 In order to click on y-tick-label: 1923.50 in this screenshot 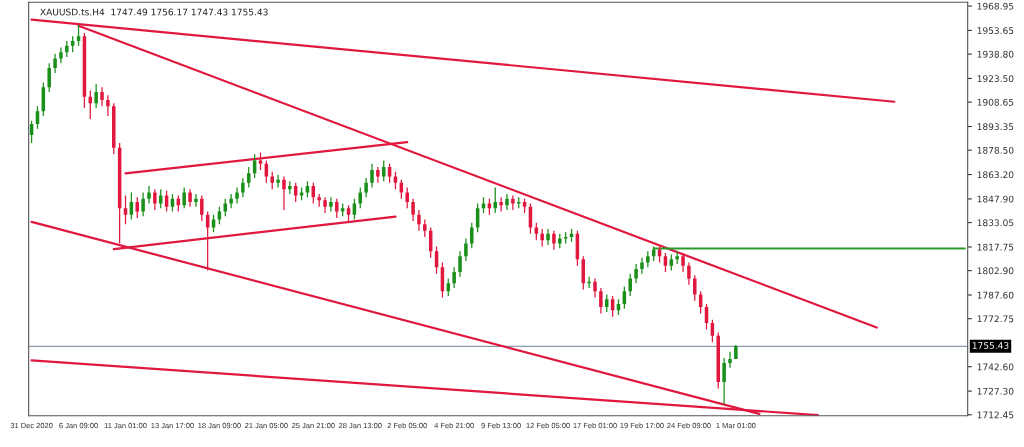, I will do `click(995, 79)`.